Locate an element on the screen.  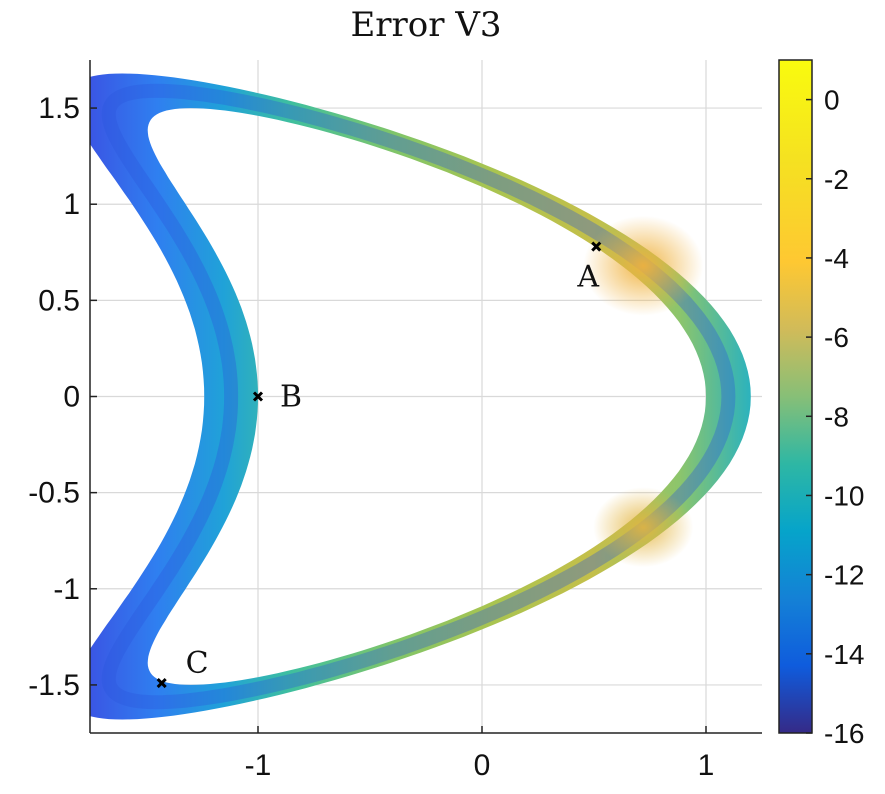
point-label: C is located at coordinates (197, 663).